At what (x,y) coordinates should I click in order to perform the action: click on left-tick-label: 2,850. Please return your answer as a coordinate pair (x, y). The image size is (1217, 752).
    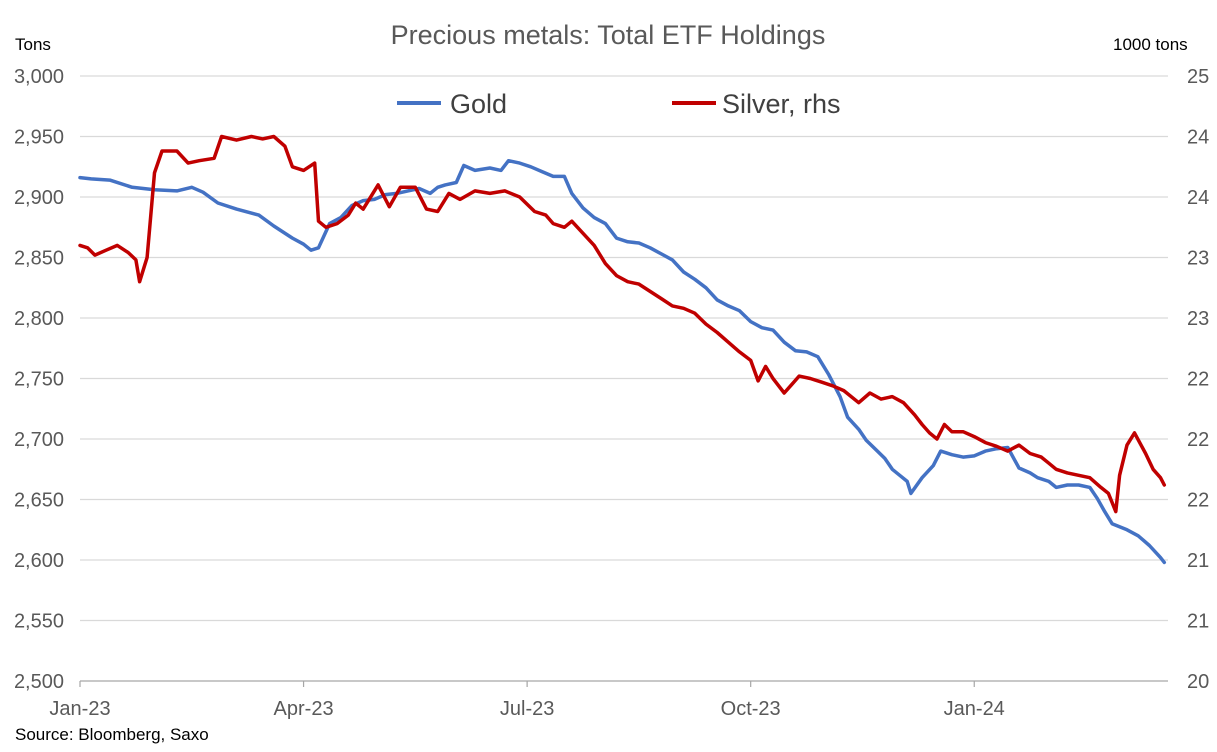
    Looking at the image, I should click on (39, 259).